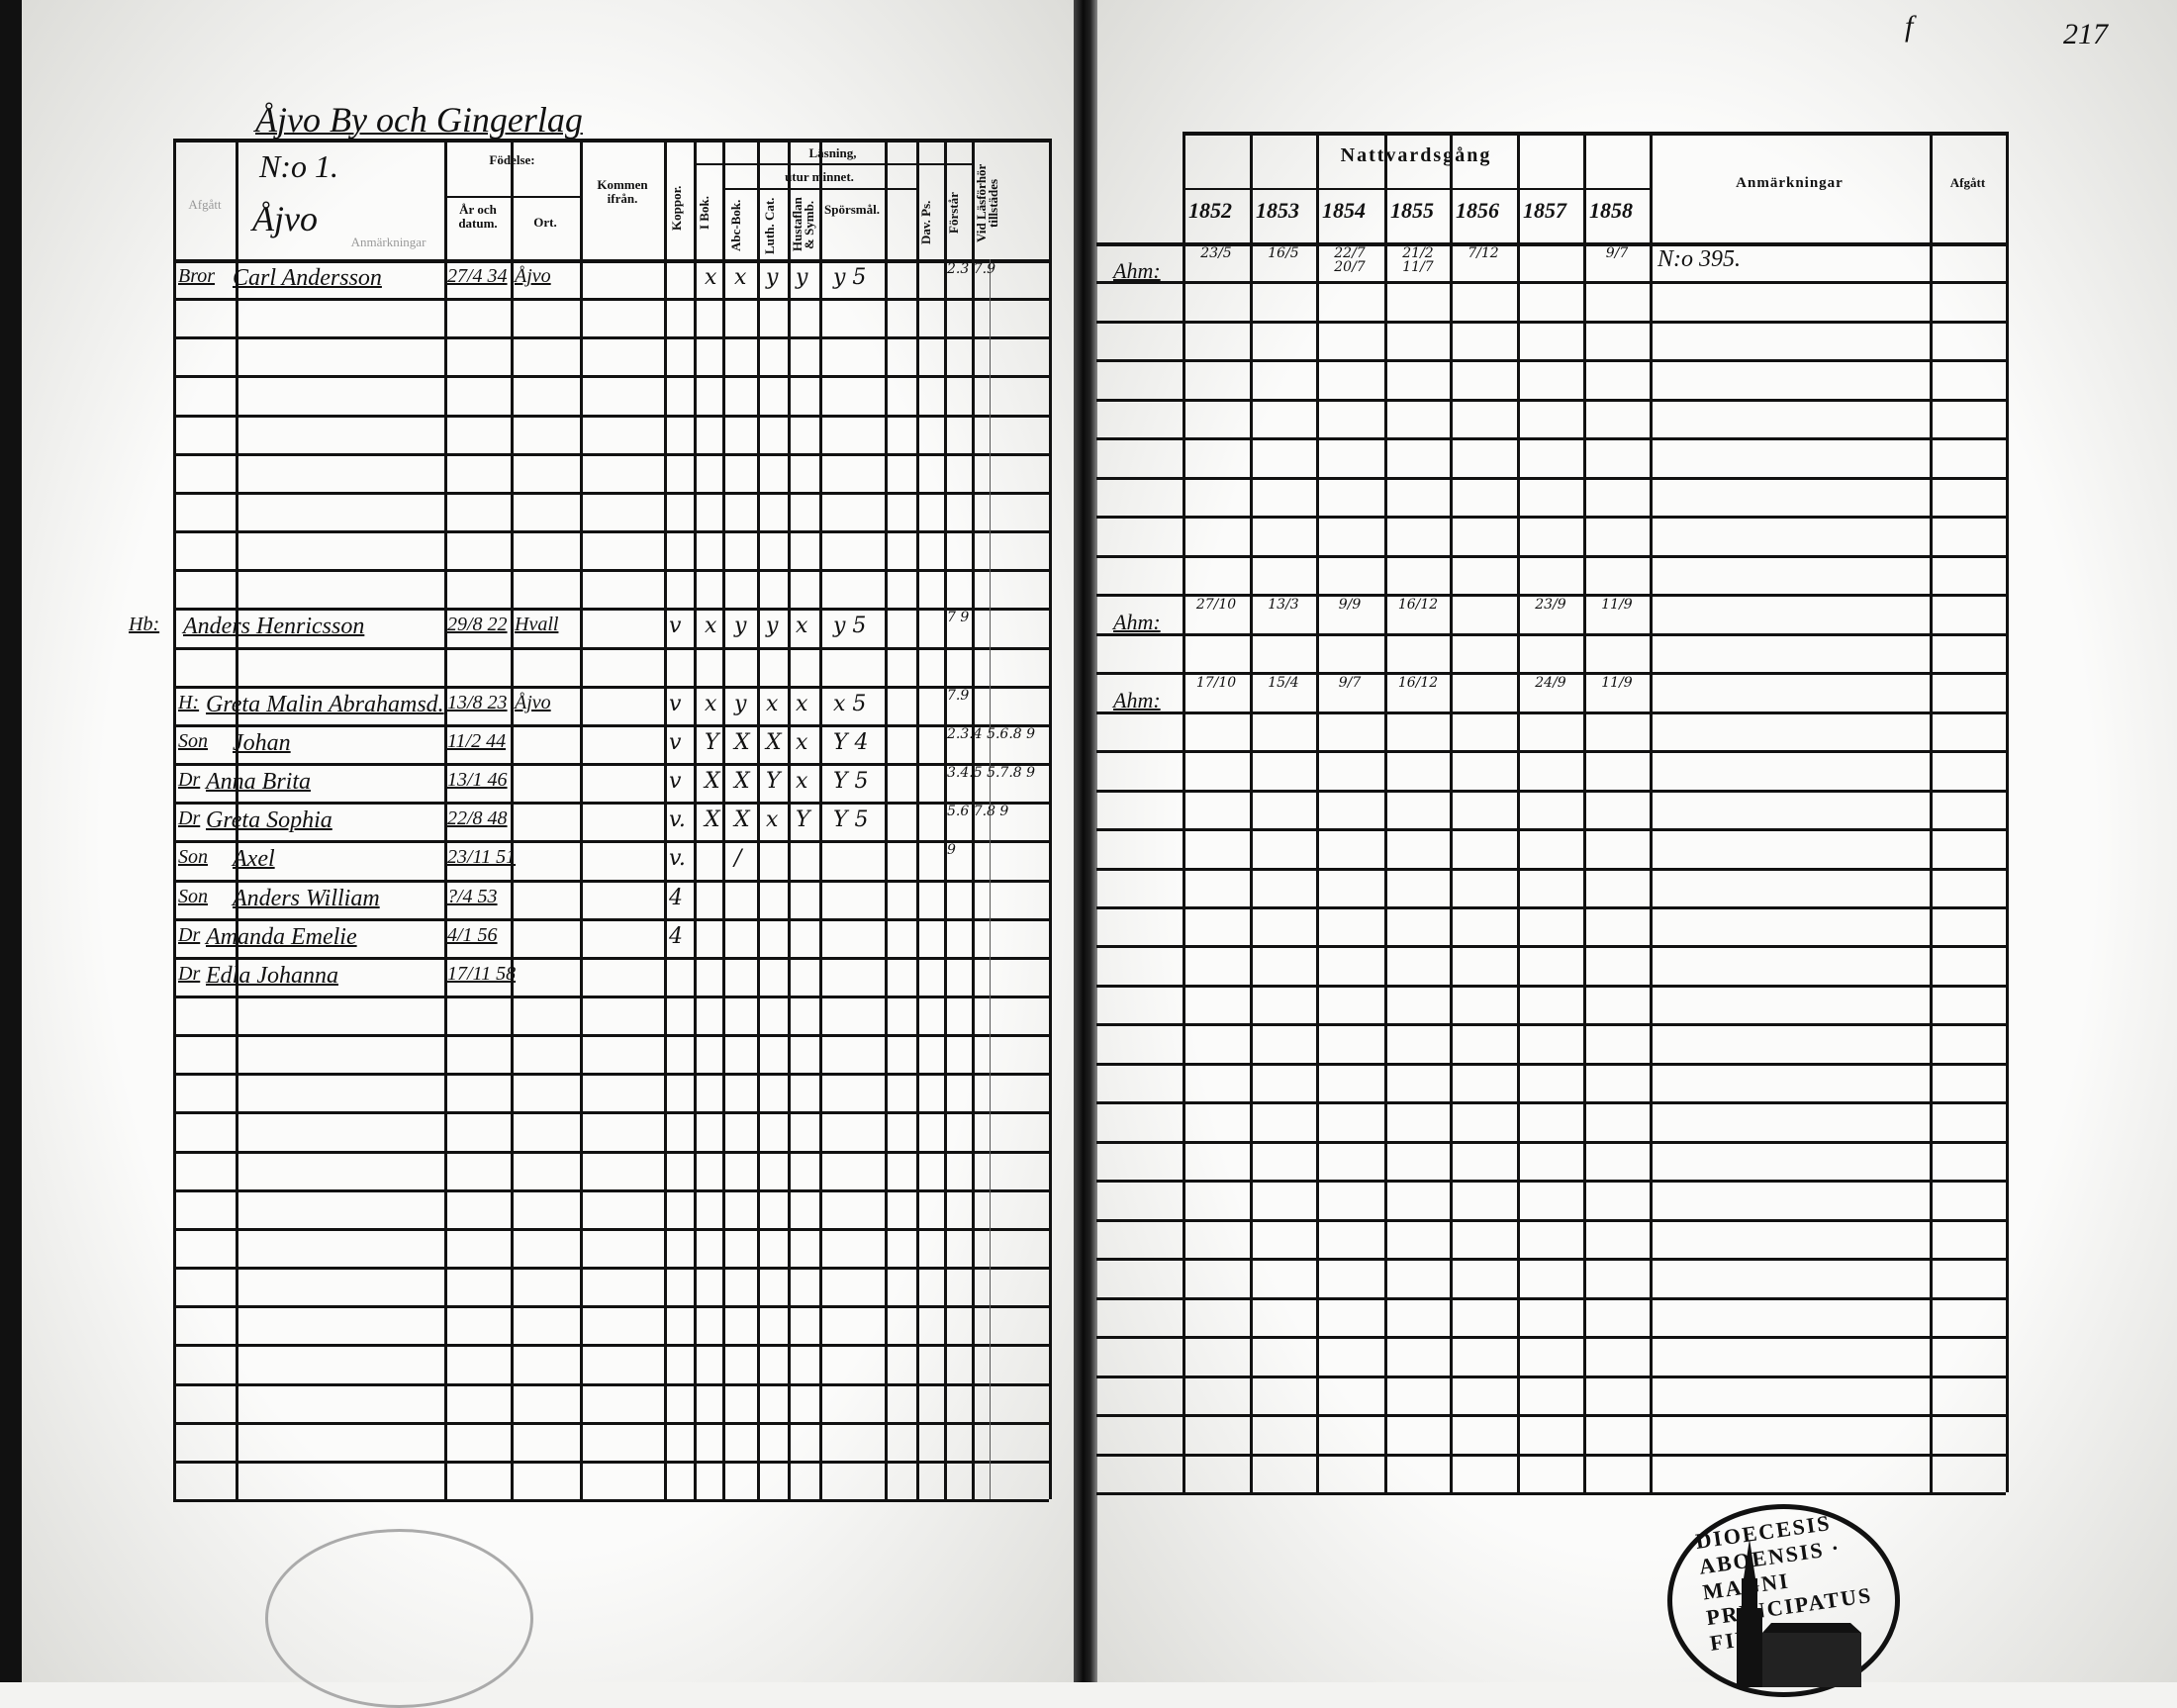 The width and height of the screenshot is (2177, 1708). I want to click on relation: H:, so click(189, 702).